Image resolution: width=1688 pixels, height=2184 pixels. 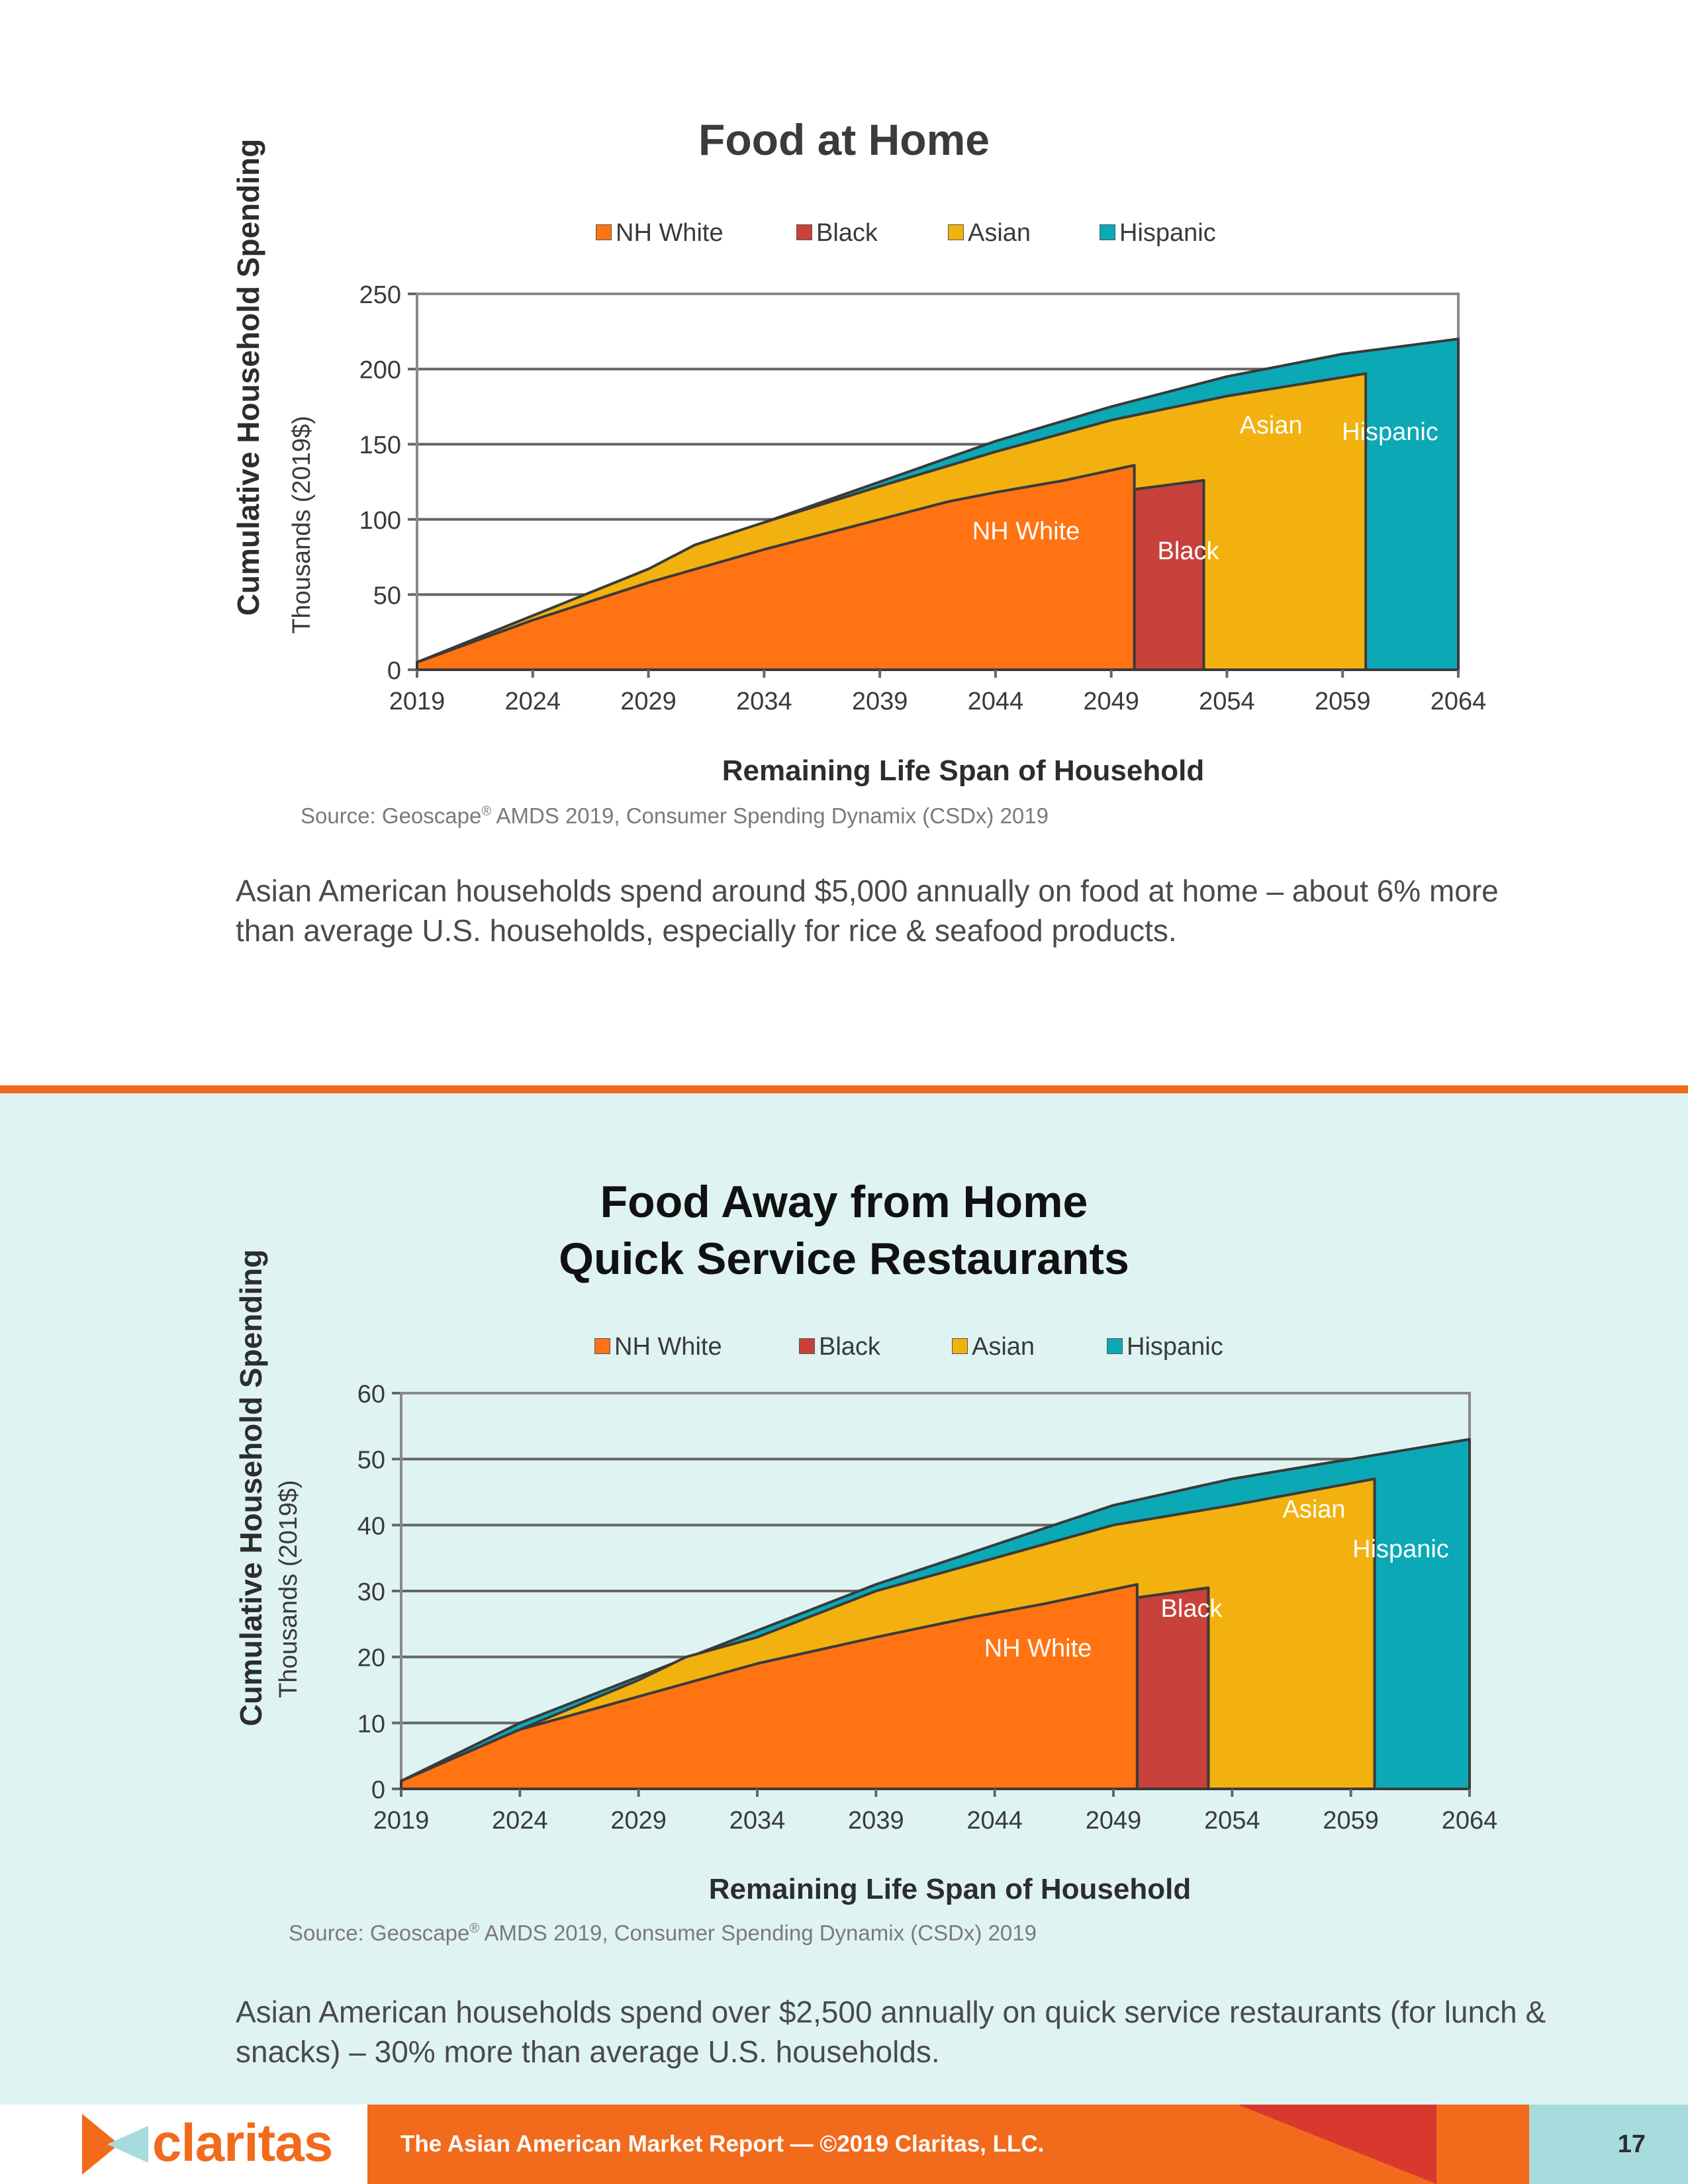 What do you see at coordinates (1631, 2144) in the screenshot?
I see `page-number: 17` at bounding box center [1631, 2144].